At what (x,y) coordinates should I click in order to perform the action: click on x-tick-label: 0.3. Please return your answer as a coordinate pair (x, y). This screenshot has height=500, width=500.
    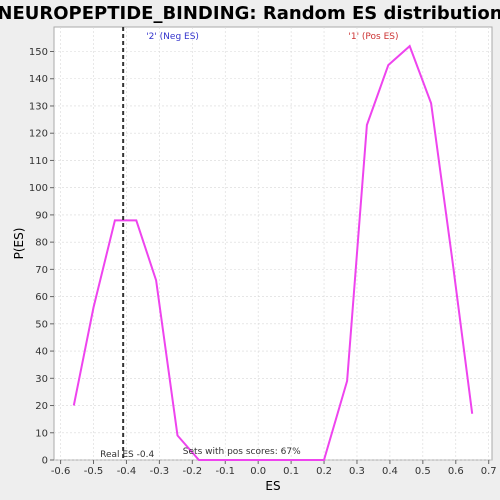
    Looking at the image, I should click on (357, 471).